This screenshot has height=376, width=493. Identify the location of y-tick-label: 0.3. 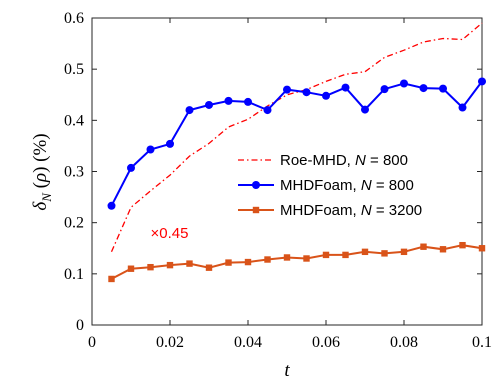
(74, 172).